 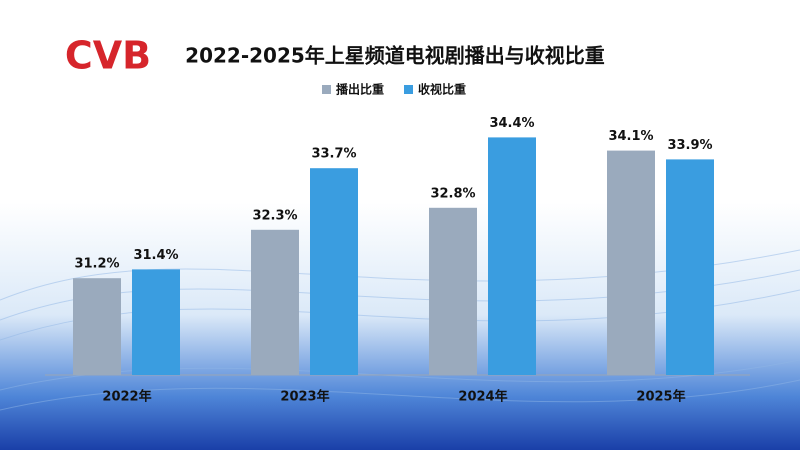 I want to click on value-label: 33.9%, so click(x=689, y=145).